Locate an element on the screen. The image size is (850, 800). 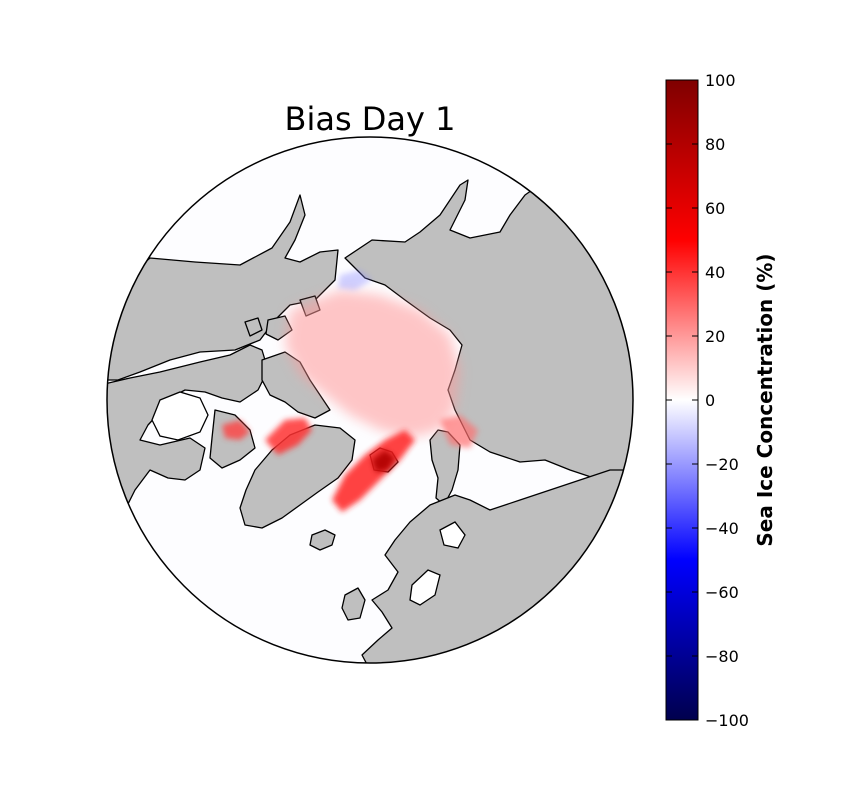
bias-field-baffin-bay is located at coordinates (288, 436).